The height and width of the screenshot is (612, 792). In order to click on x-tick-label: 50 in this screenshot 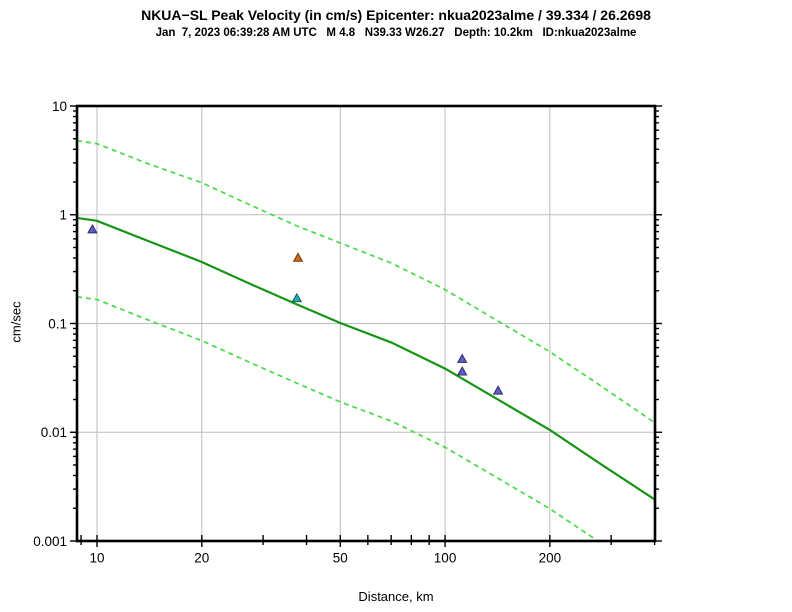, I will do `click(340, 558)`.